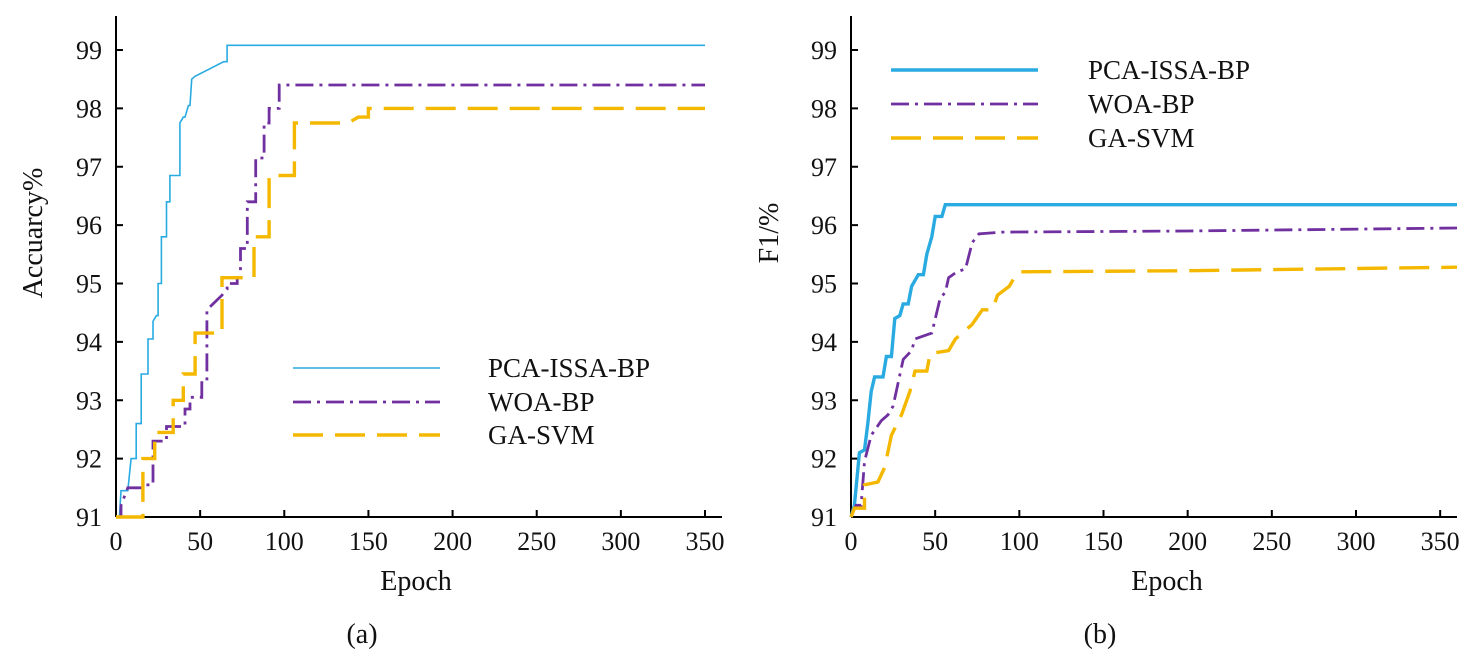 The height and width of the screenshot is (660, 1472). What do you see at coordinates (33, 233) in the screenshot?
I see `y-axis-label: Accuarcy%` at bounding box center [33, 233].